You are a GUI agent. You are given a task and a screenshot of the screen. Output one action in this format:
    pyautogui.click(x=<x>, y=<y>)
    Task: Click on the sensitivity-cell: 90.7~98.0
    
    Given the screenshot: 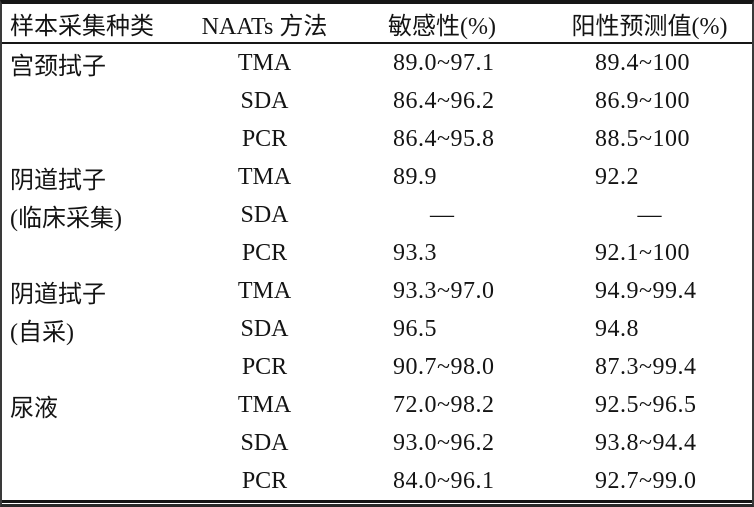 What is the action you would take?
    pyautogui.click(x=444, y=366)
    